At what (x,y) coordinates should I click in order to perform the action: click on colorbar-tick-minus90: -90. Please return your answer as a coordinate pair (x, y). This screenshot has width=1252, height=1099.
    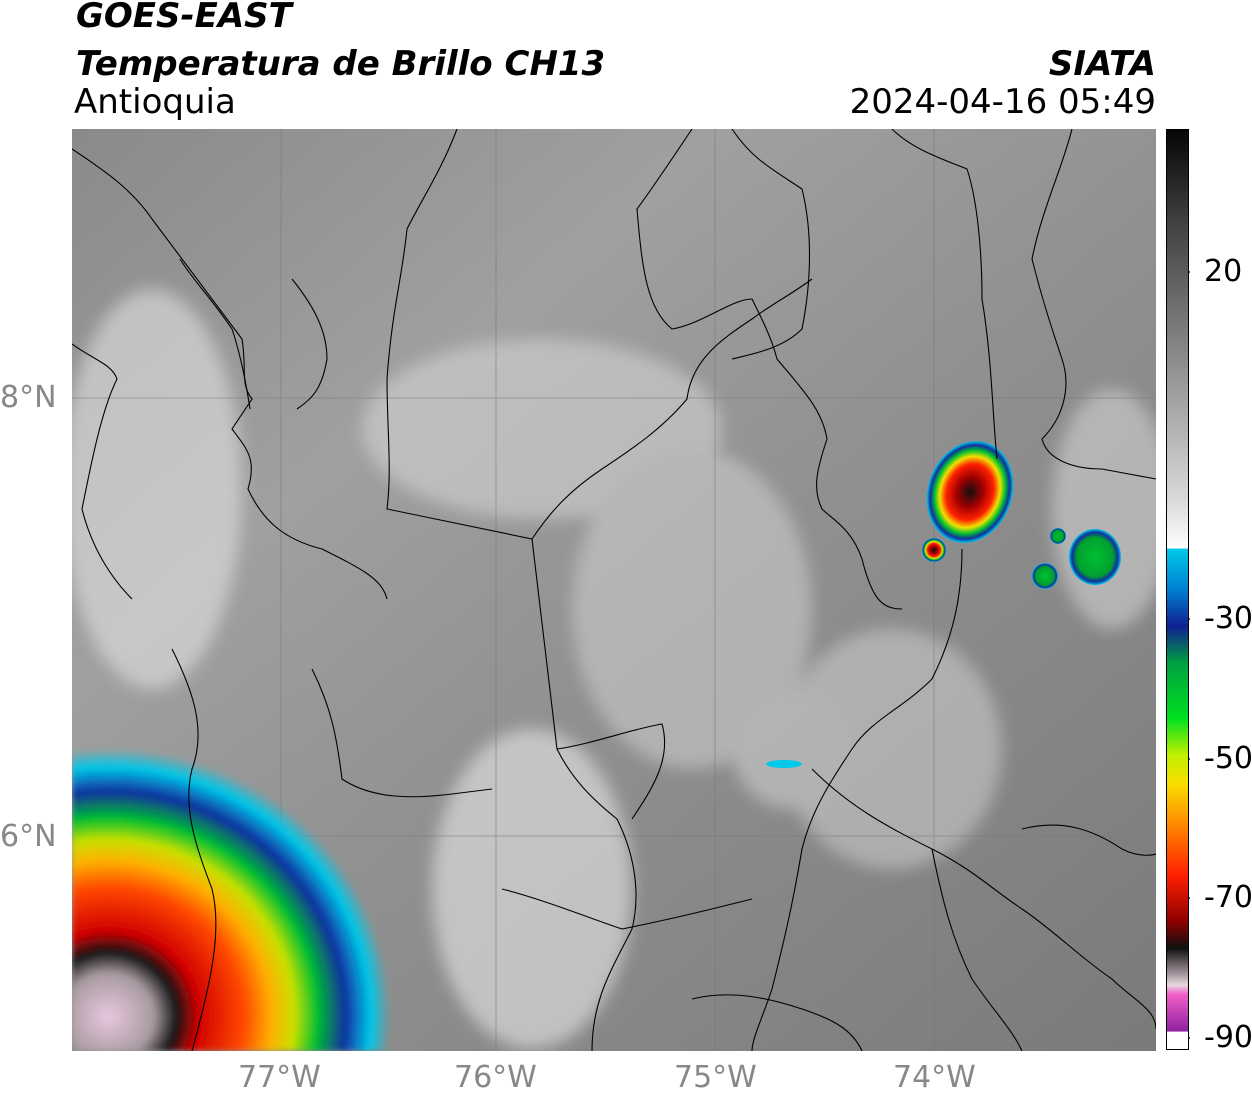
    Looking at the image, I should click on (1228, 1037).